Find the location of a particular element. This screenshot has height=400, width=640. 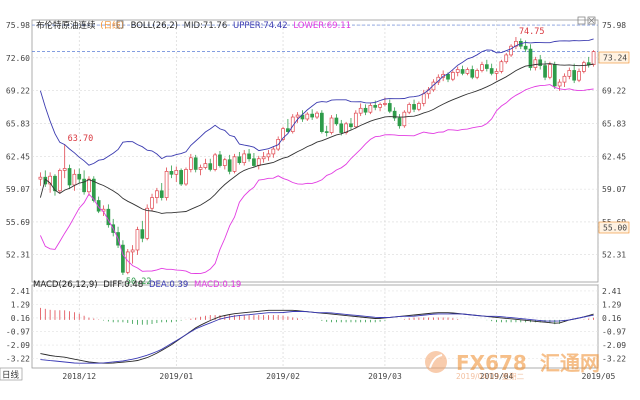

macd-macd-value: MACD:0.19 is located at coordinates (217, 285).